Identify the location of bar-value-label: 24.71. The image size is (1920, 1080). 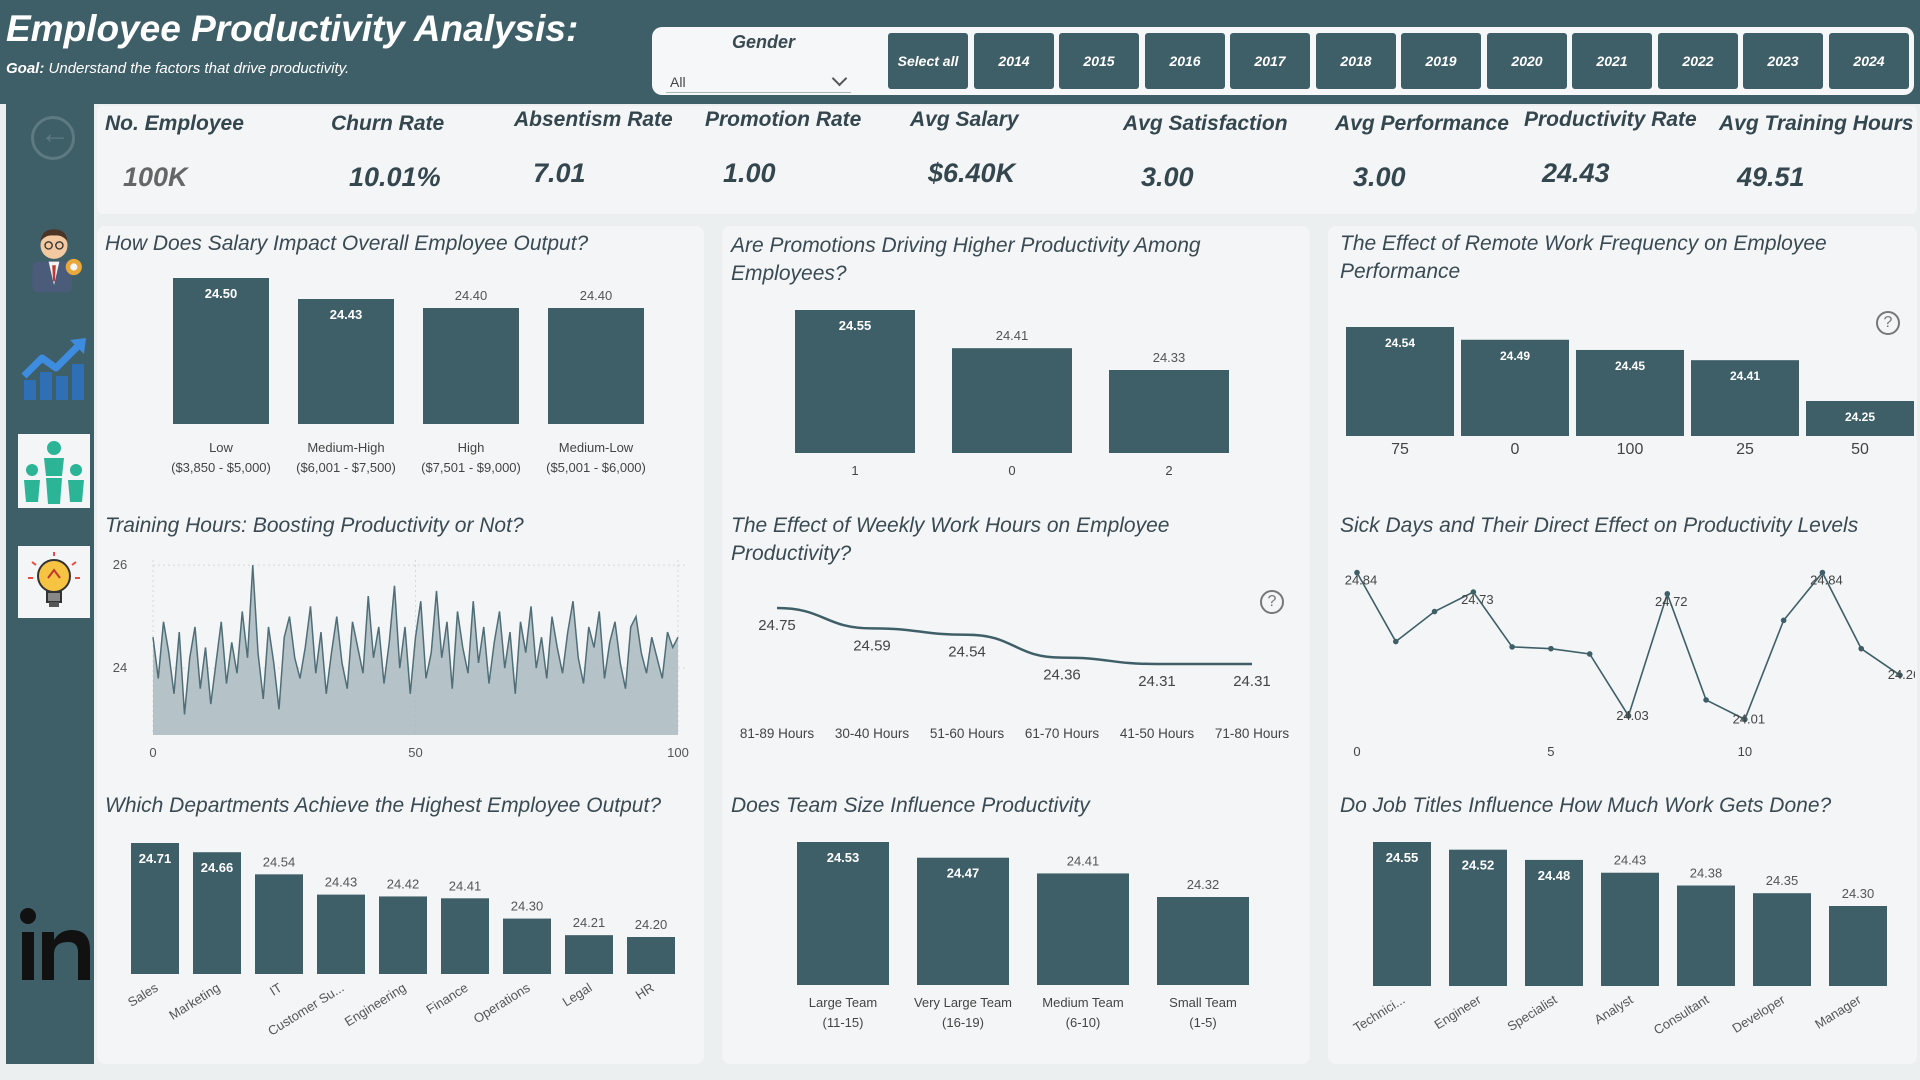
(155, 858).